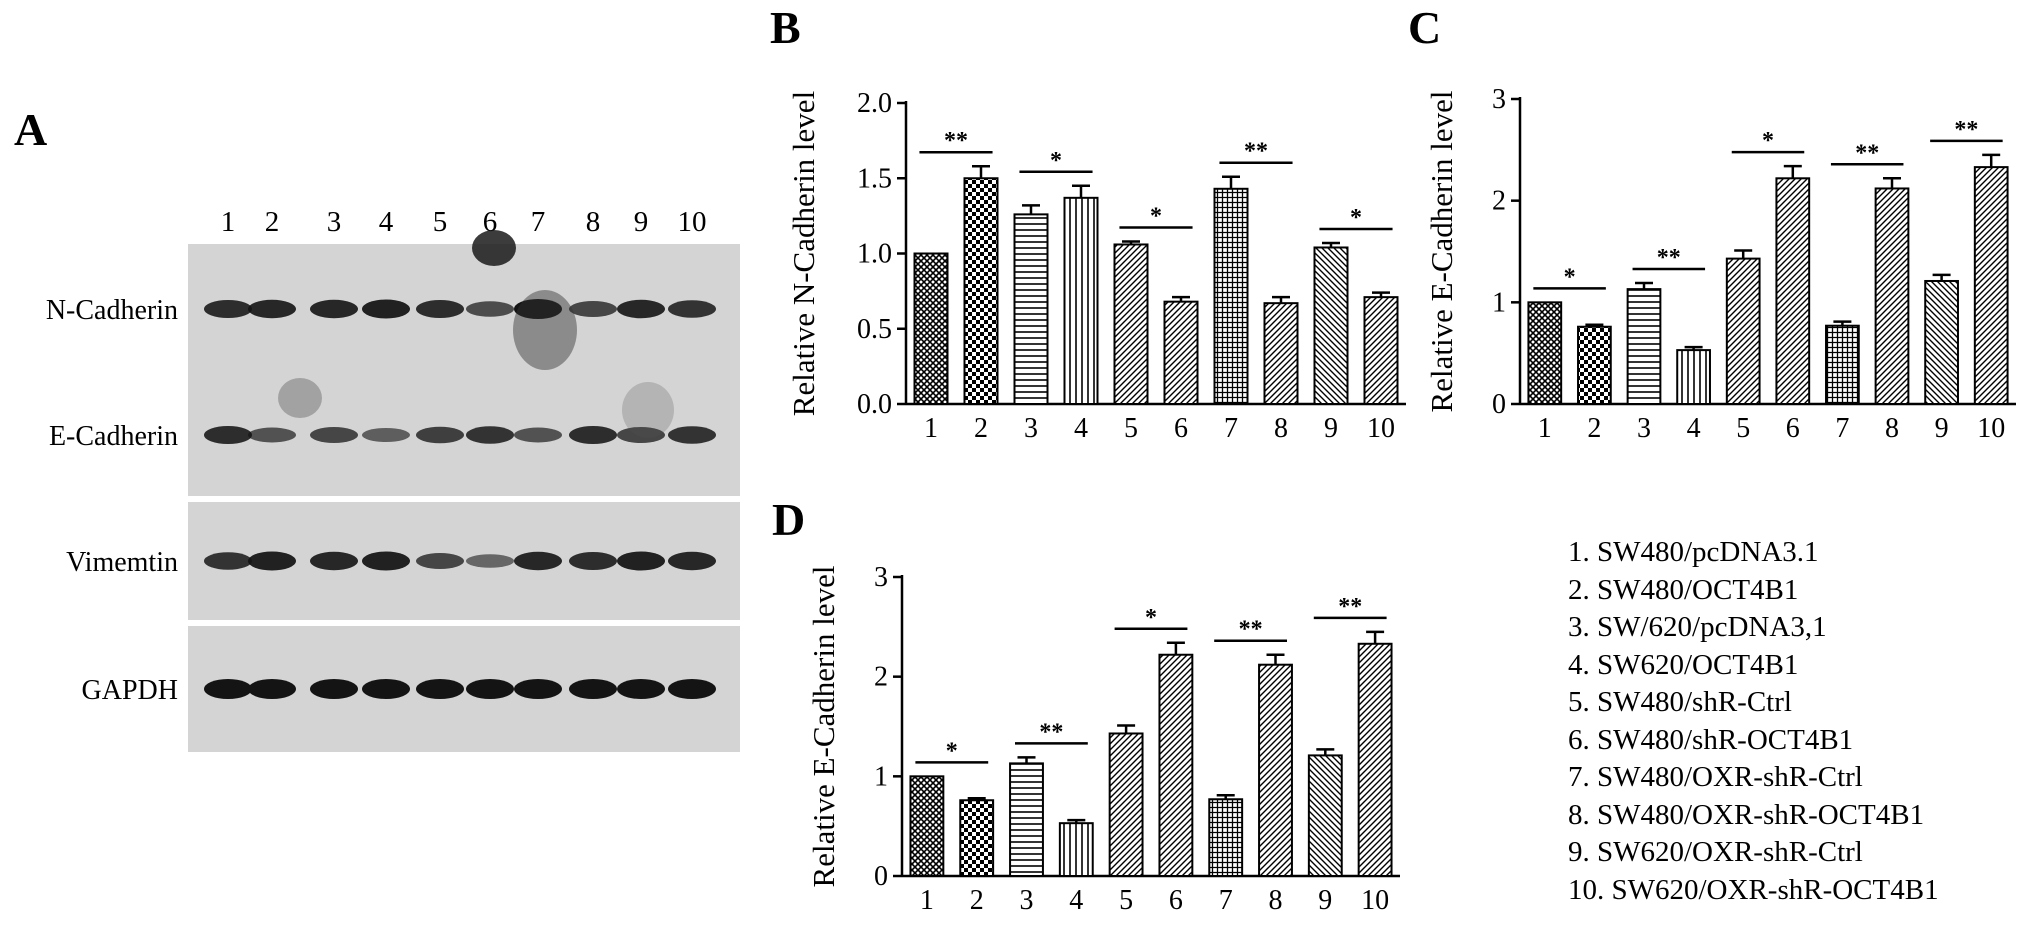 Image resolution: width=2031 pixels, height=938 pixels. What do you see at coordinates (692, 222) in the screenshot?
I see `lane-label: 10` at bounding box center [692, 222].